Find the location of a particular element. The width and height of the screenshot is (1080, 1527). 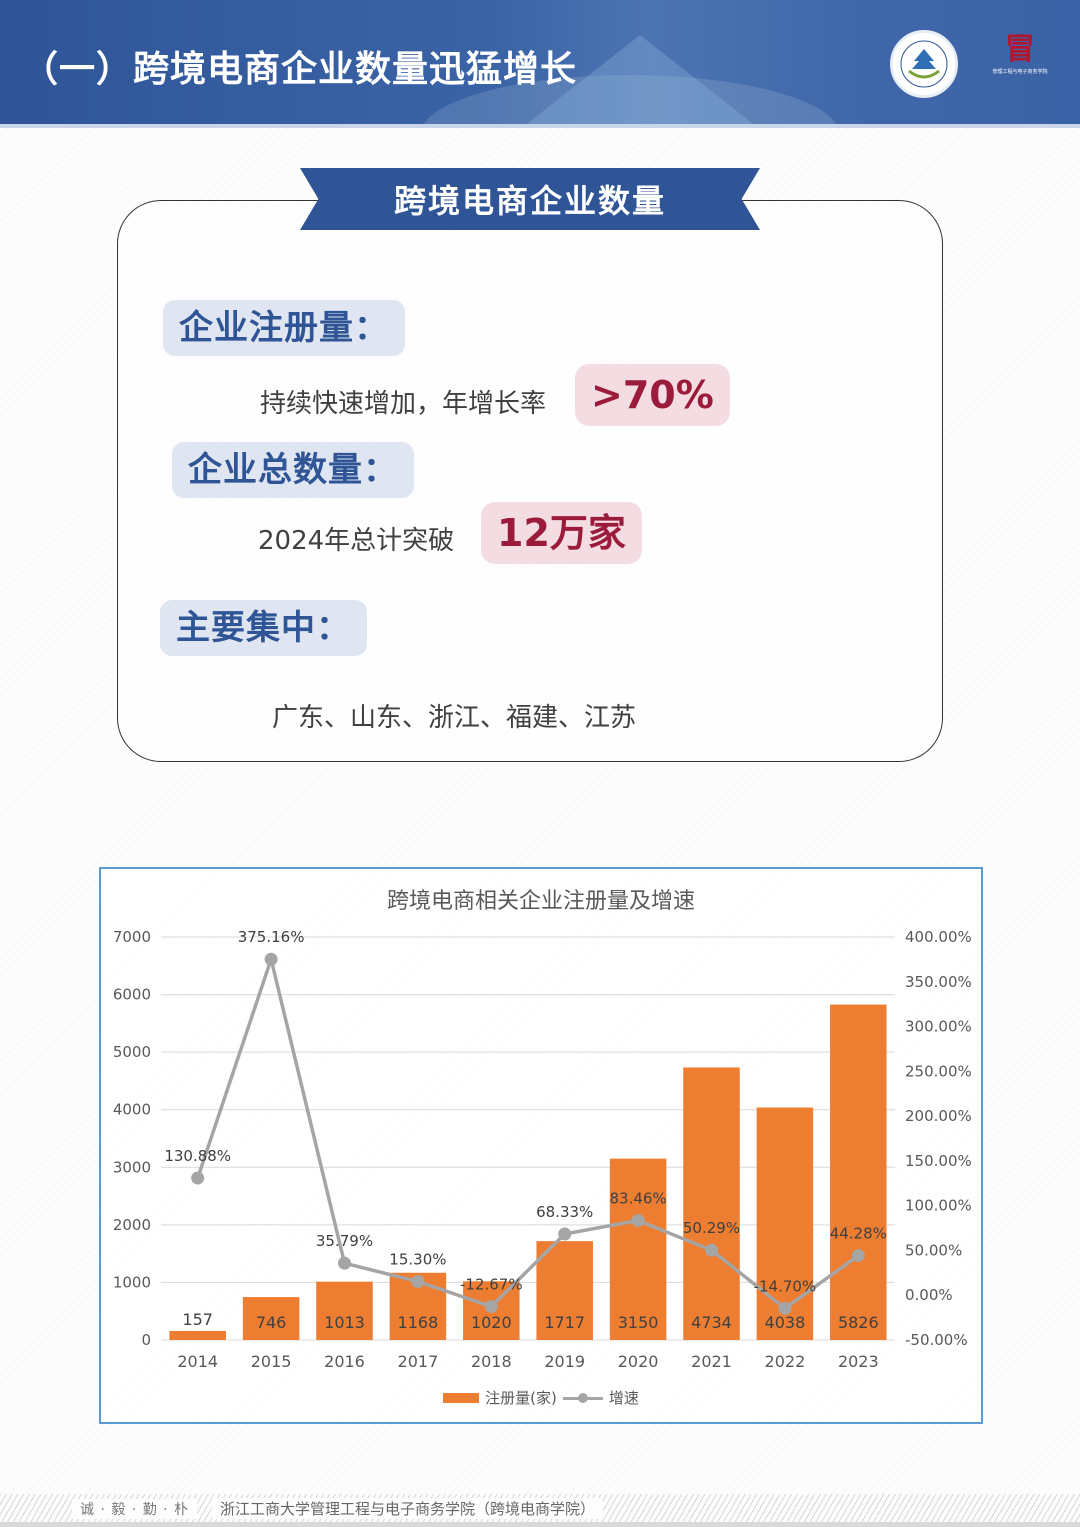

growth-rate-label: 50.29% is located at coordinates (711, 1228).